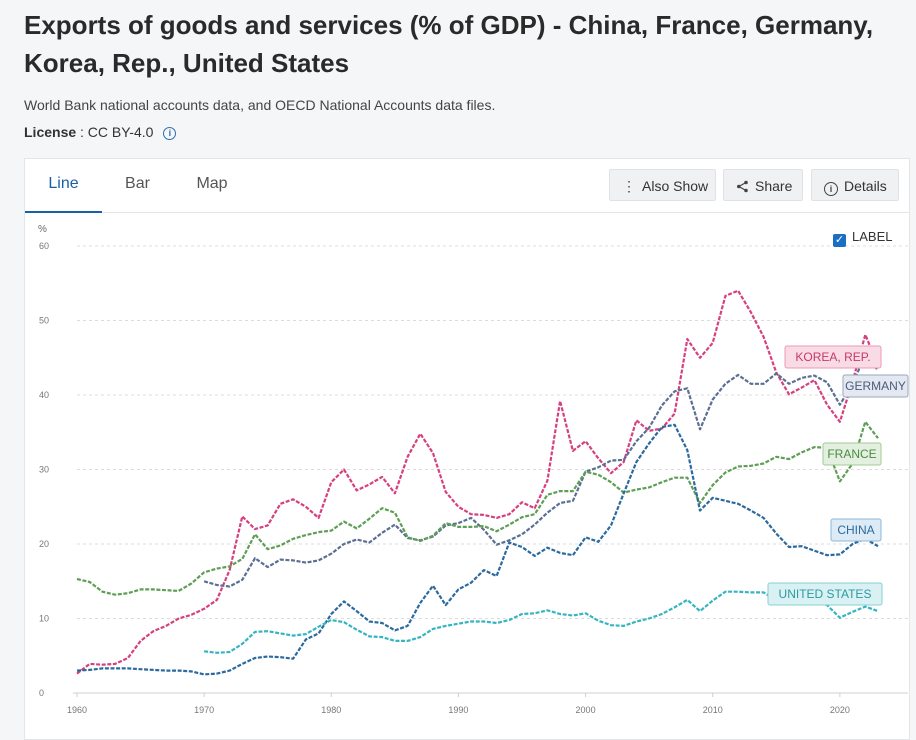 This screenshot has width=916, height=740. I want to click on tab-line: Line, so click(63, 186).